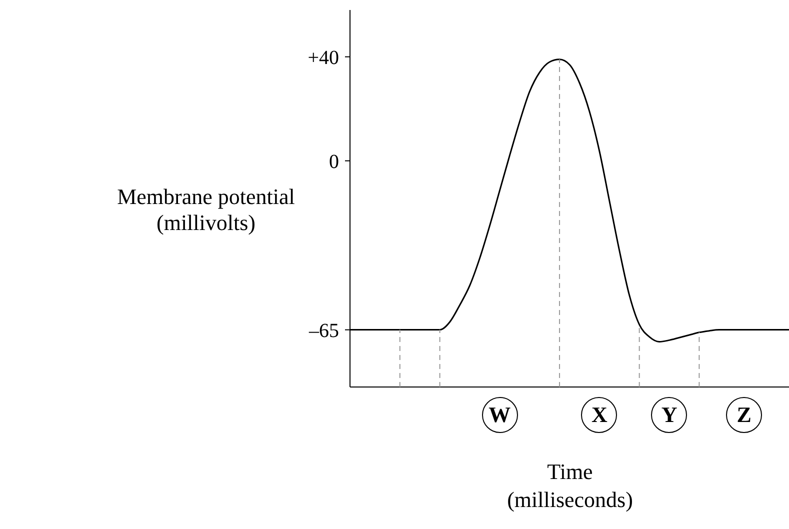  What do you see at coordinates (744, 415) in the screenshot?
I see `text: Z` at bounding box center [744, 415].